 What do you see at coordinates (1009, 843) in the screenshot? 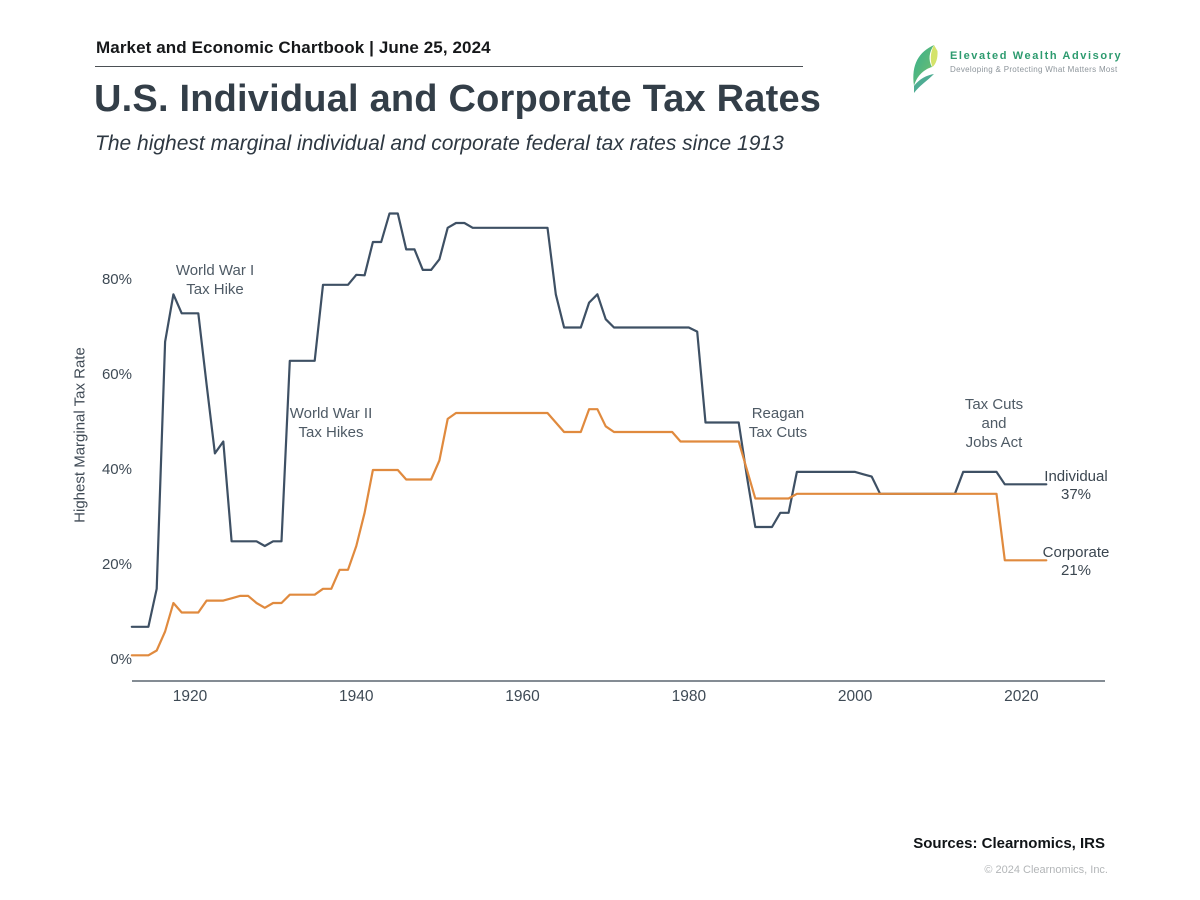
I see `sources-note: Sources: Clearnomics, IRS` at bounding box center [1009, 843].